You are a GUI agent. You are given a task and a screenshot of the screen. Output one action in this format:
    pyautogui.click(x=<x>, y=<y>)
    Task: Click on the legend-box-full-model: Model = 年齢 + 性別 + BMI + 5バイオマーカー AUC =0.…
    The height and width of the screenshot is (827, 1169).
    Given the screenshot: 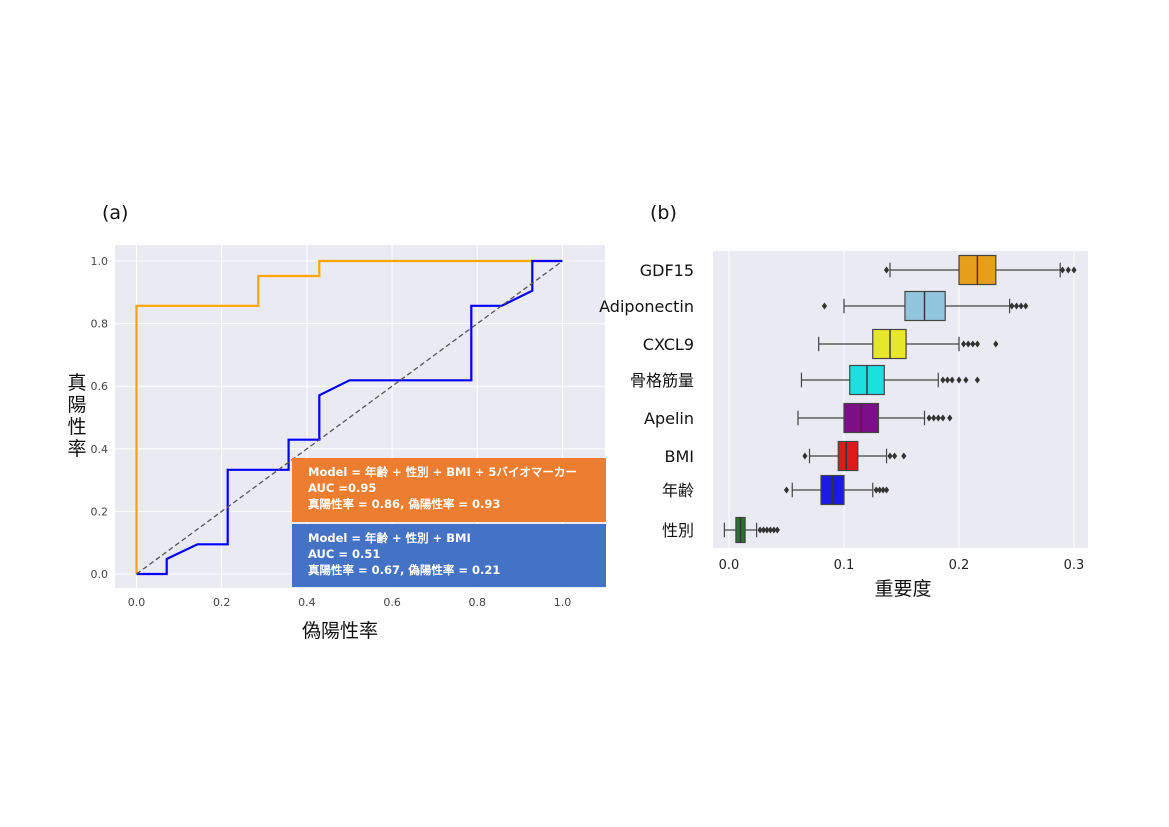 What is the action you would take?
    pyautogui.click(x=449, y=490)
    